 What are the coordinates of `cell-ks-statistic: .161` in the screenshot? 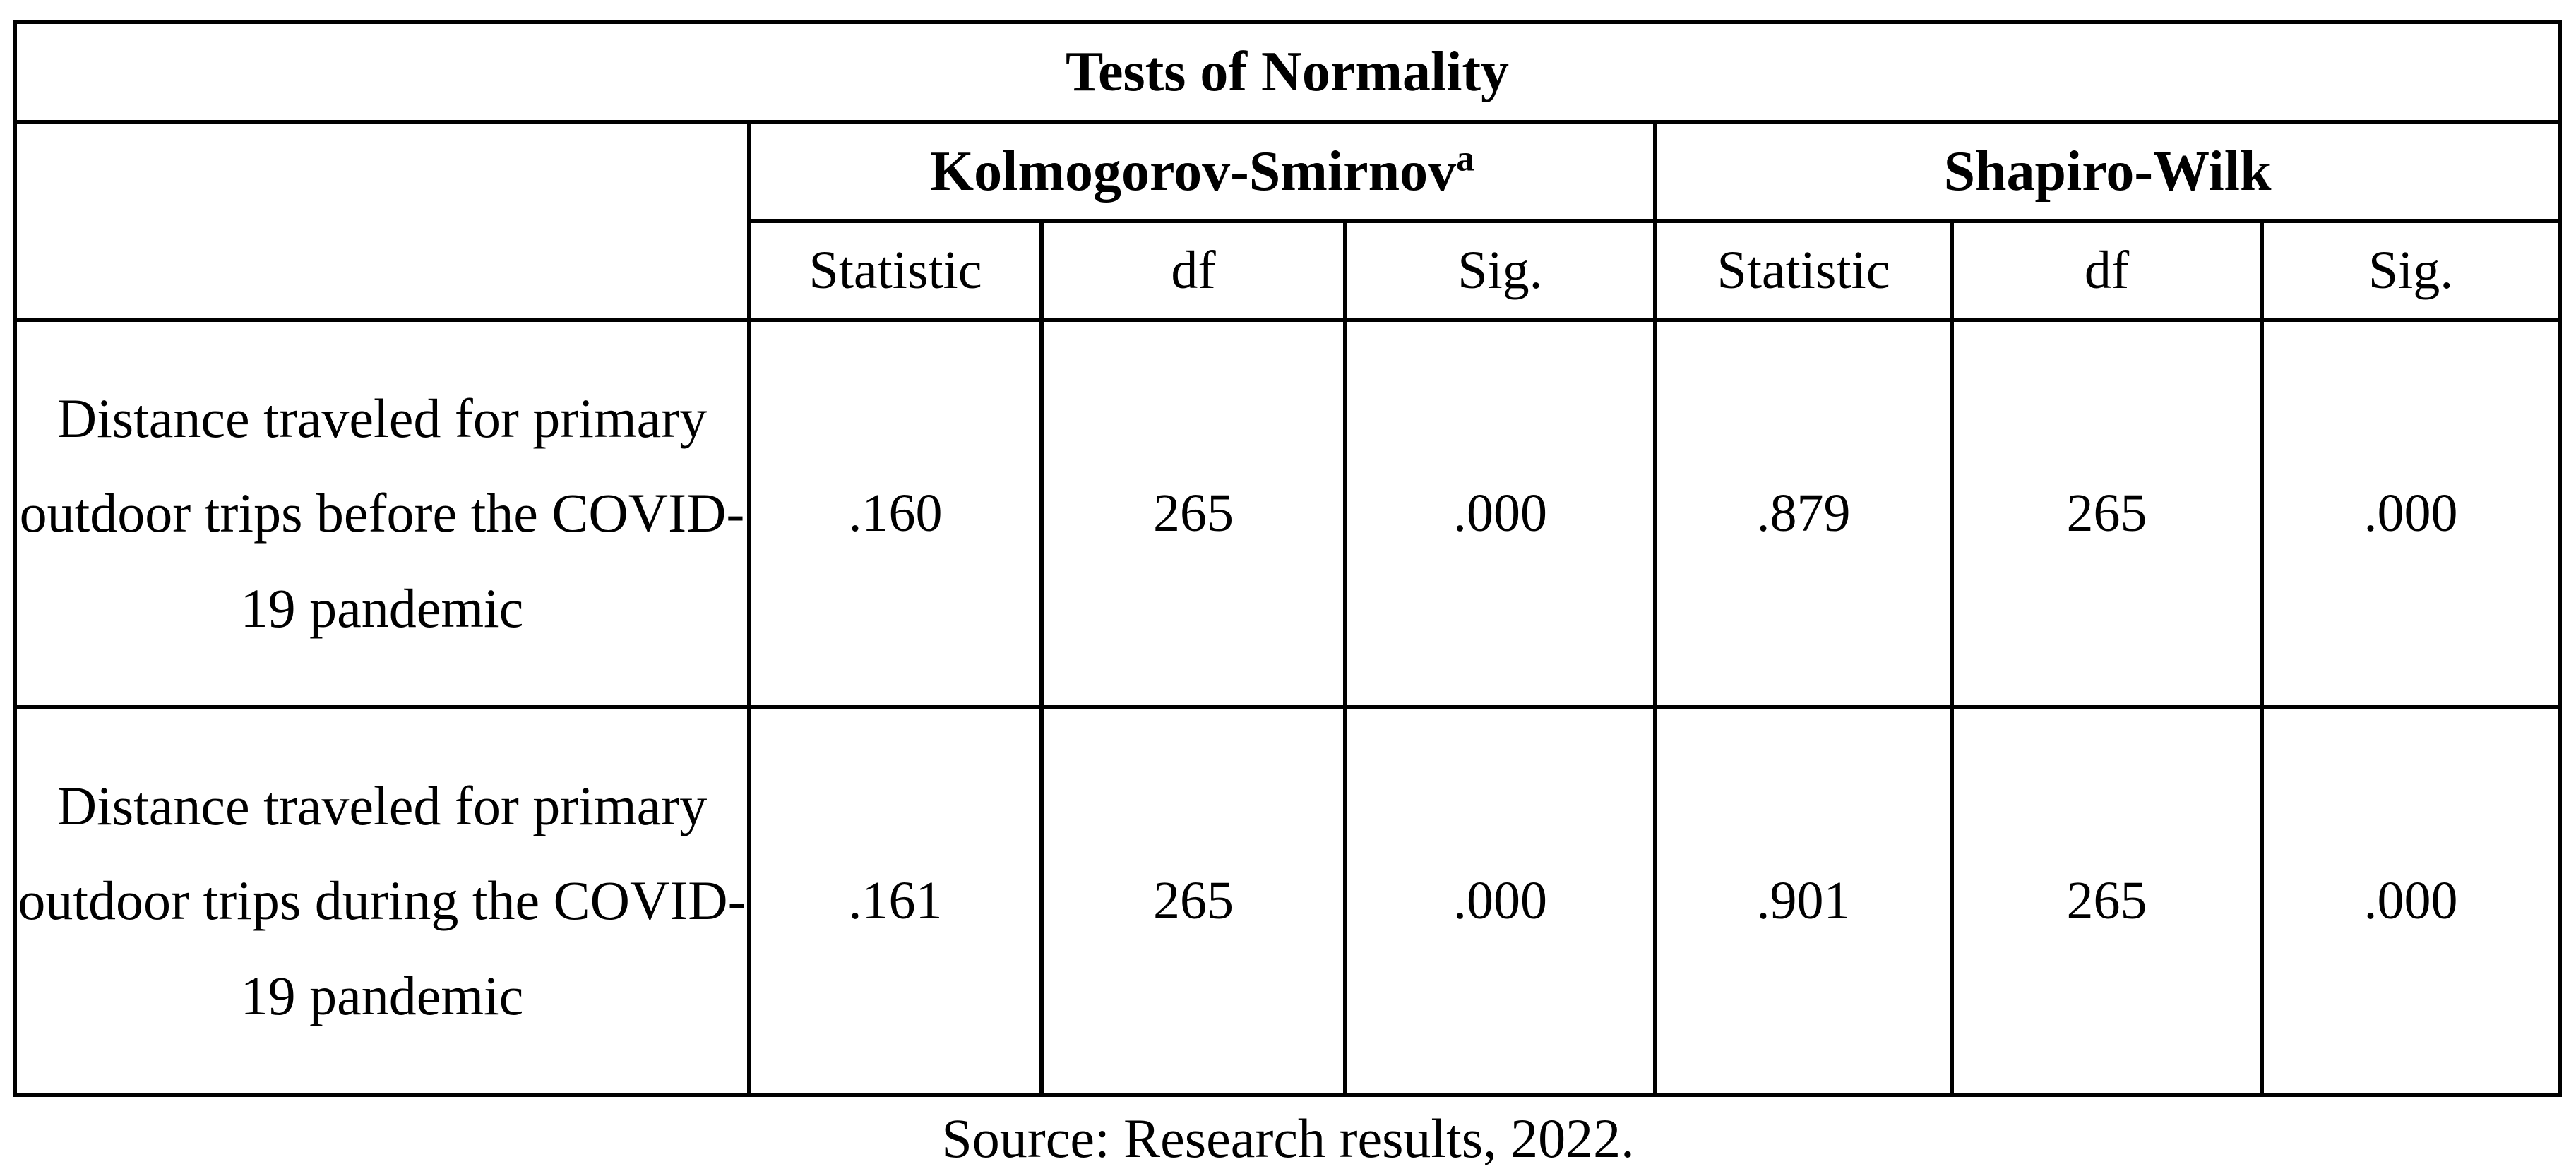 It's located at (895, 901).